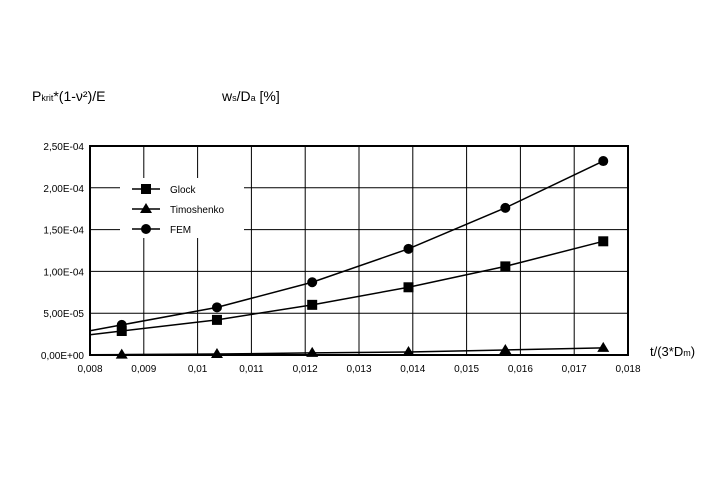 Image resolution: width=720 pixels, height=480 pixels. Describe the element at coordinates (358, 369) in the screenshot. I see `x-tick-label: 0,013` at that location.